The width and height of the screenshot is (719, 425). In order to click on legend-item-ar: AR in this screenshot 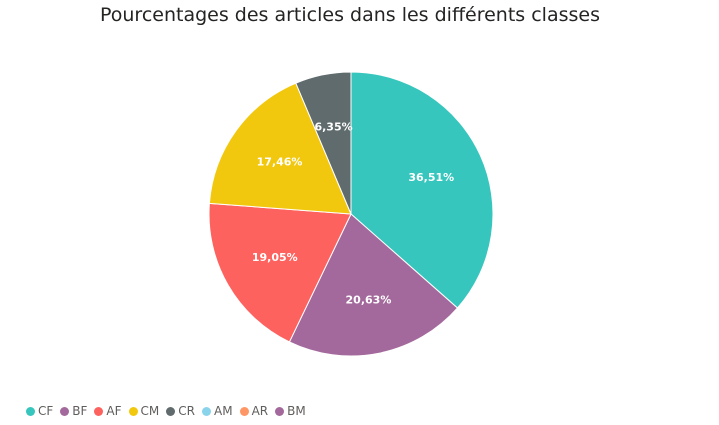, I will do `click(254, 411)`.